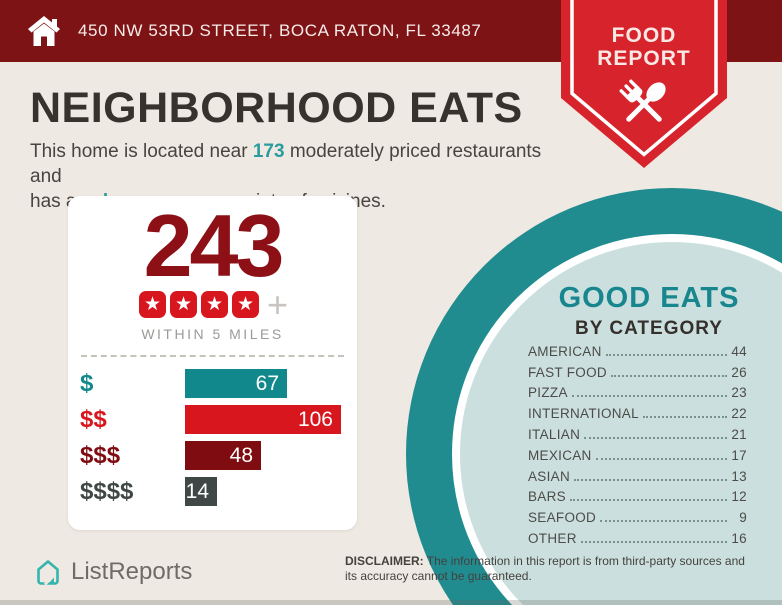 The width and height of the screenshot is (782, 605). Describe the element at coordinates (739, 538) in the screenshot. I see `category-count: 16` at that location.